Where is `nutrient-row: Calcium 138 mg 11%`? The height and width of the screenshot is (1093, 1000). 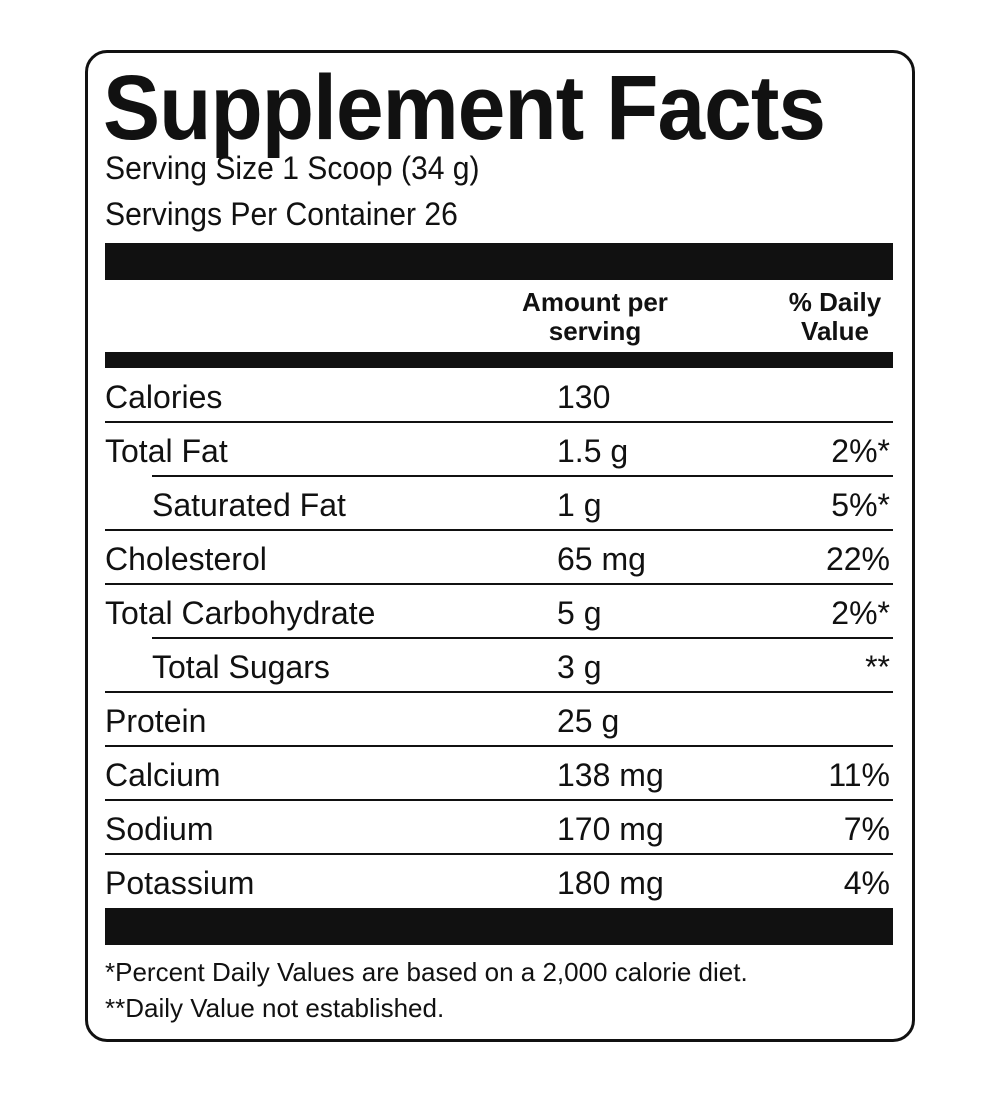
nutrient-row: Calcium 138 mg 11% is located at coordinates (499, 774).